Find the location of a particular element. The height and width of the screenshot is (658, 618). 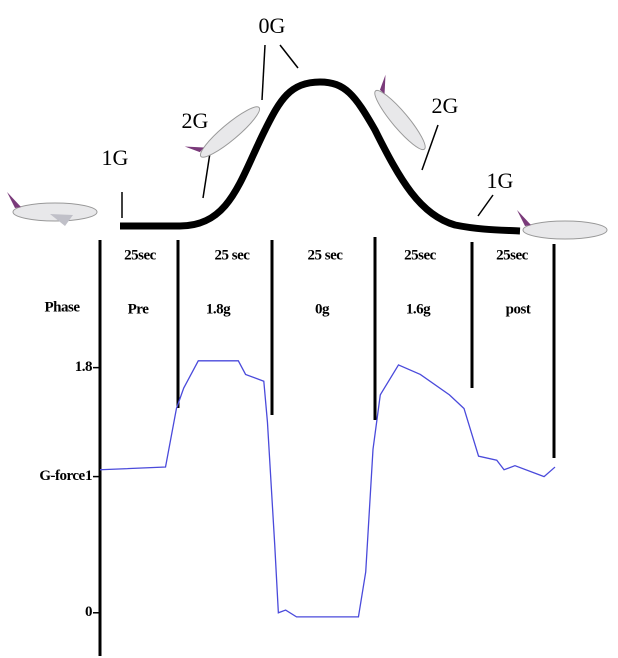

phase-heading: Phase is located at coordinates (63, 307).